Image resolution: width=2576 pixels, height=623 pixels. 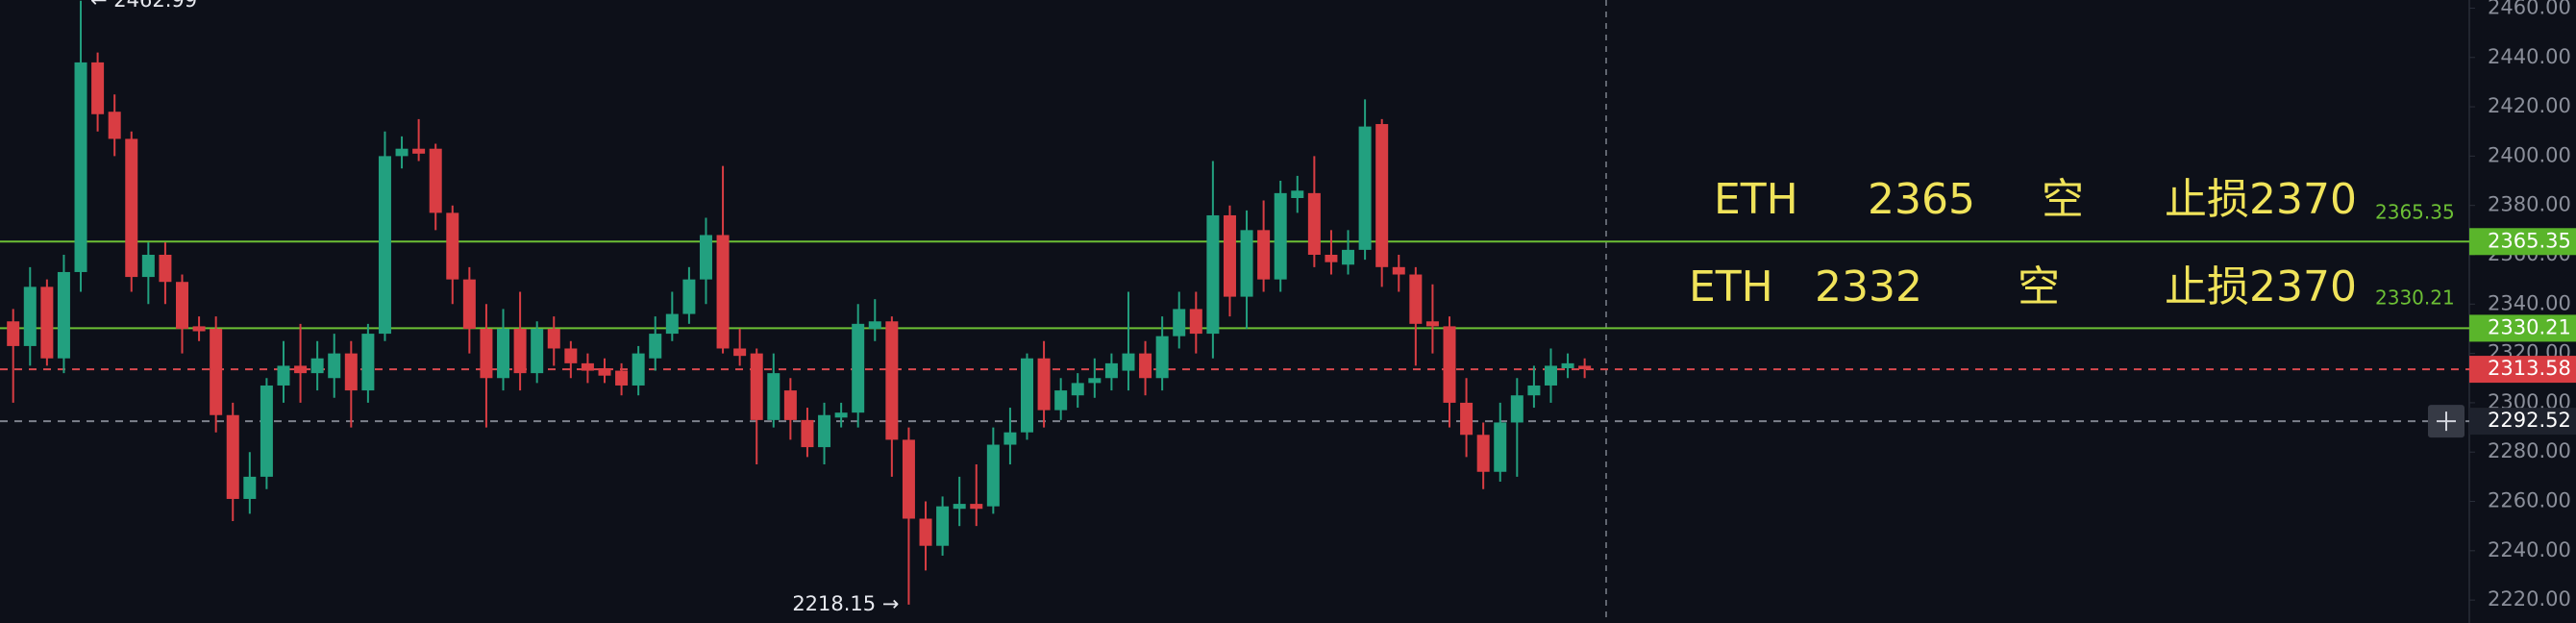 What do you see at coordinates (2415, 299) in the screenshot?
I see `level-note: 2330.21` at bounding box center [2415, 299].